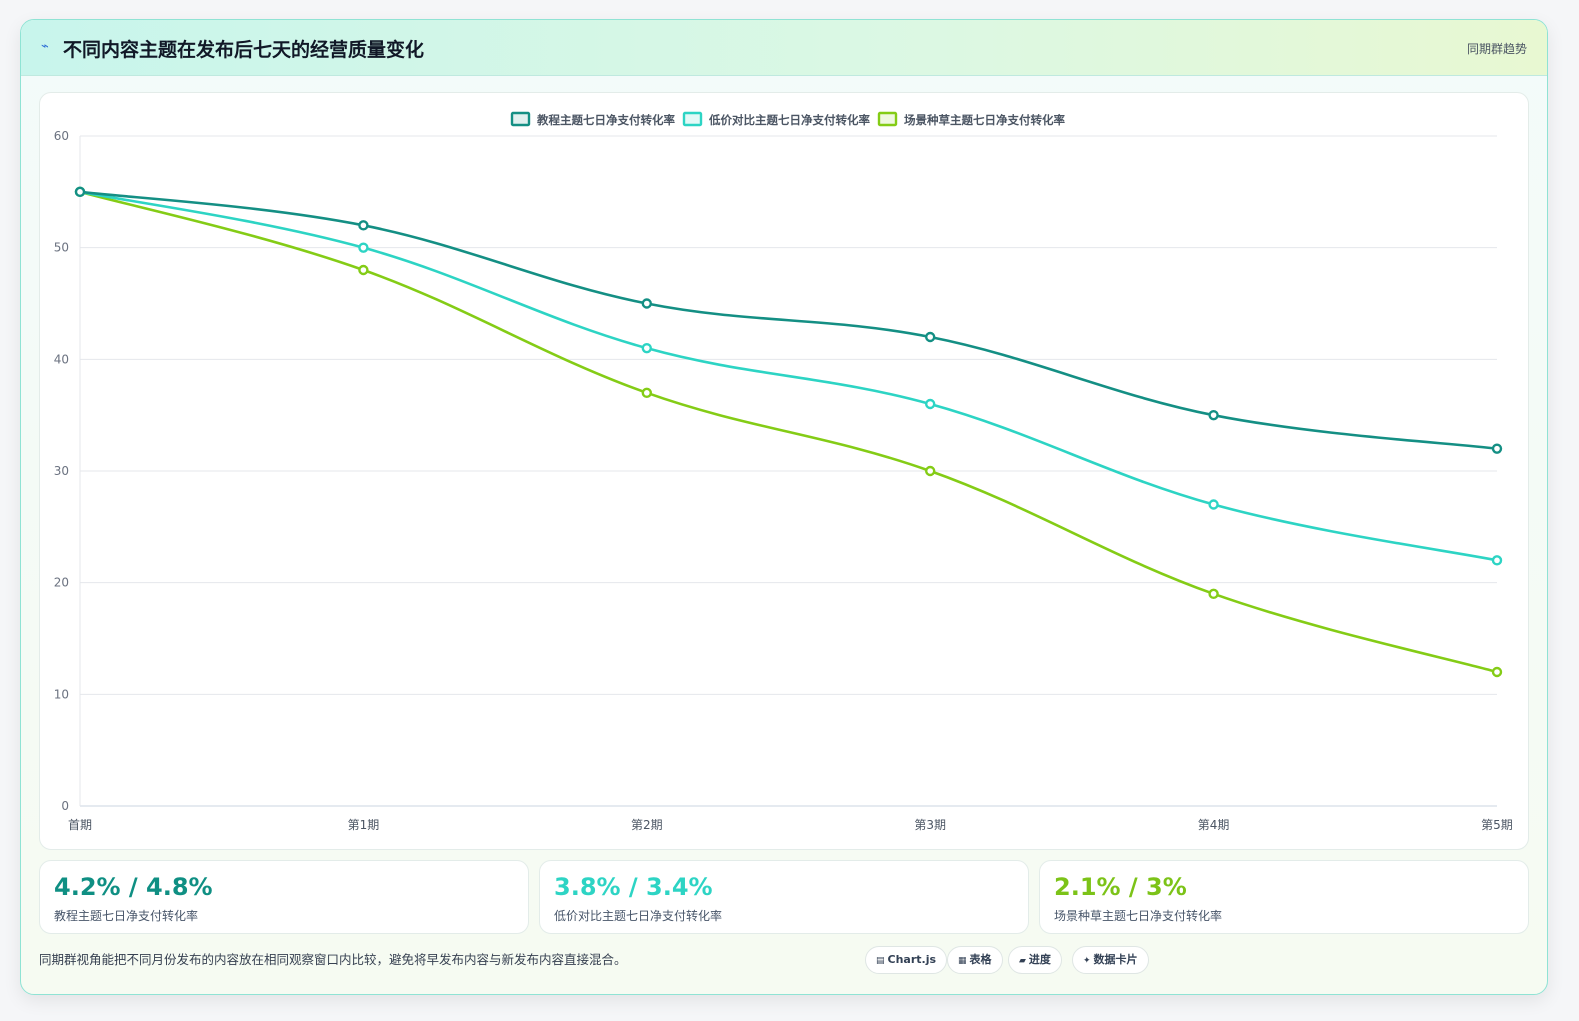  I want to click on card-header: ⌁ 不同内容主题在发布后七天的经营质量变化 同期群趋势, so click(784, 48).